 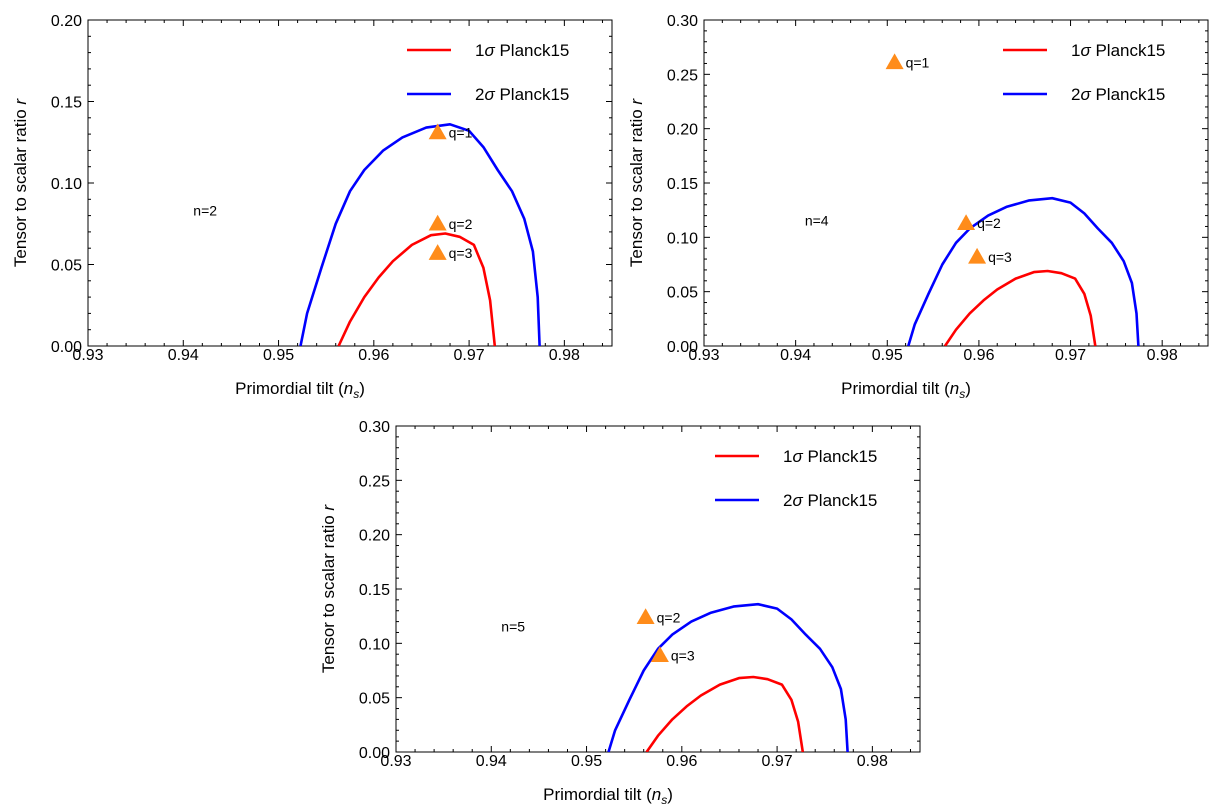 I want to click on n-annotation: n=4, so click(x=817, y=220).